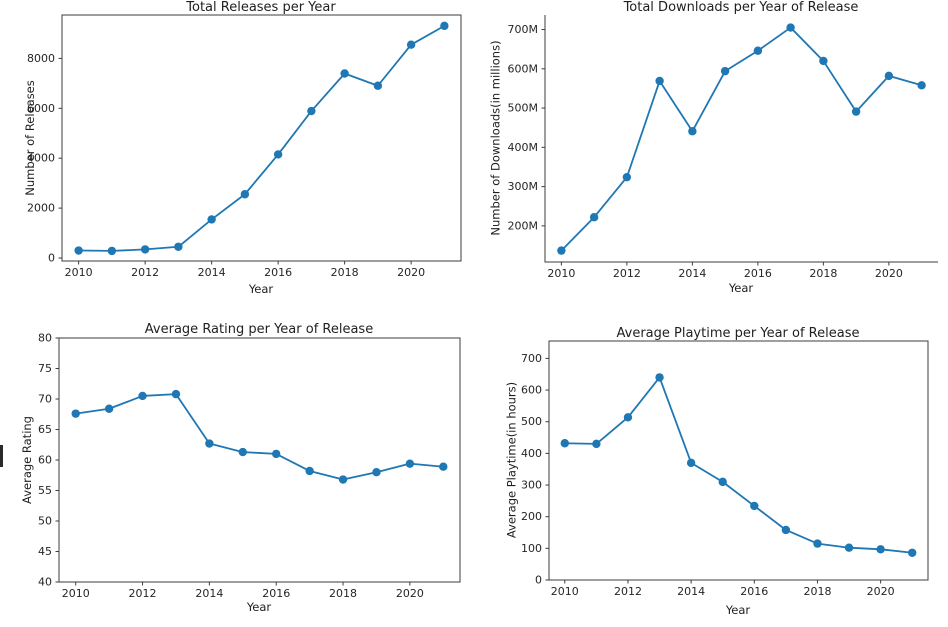 This screenshot has height=627, width=948. What do you see at coordinates (523, 186) in the screenshot?
I see `y-tick-label: 300M` at bounding box center [523, 186].